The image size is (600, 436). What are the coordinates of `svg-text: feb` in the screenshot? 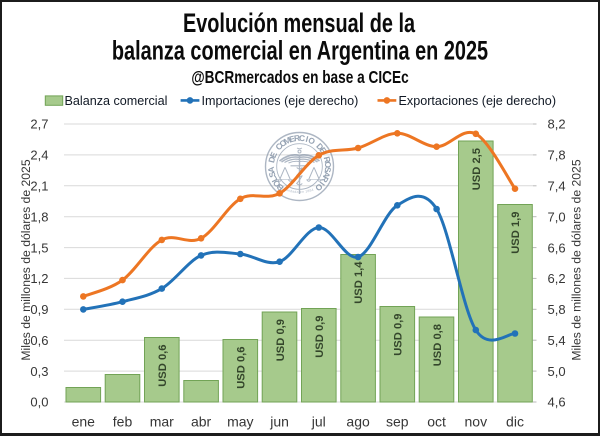 It's located at (123, 421).